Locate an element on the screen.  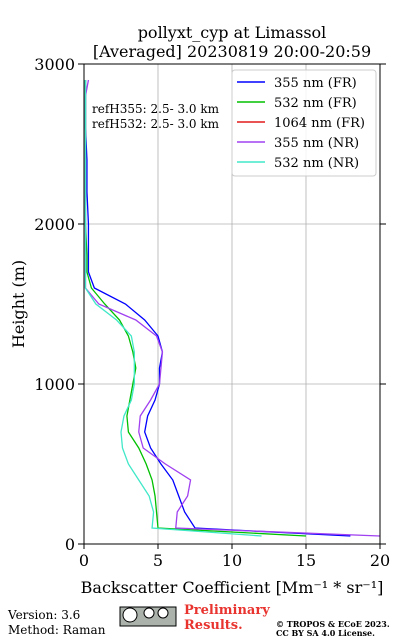
method: Method: Raman is located at coordinates (57, 630).